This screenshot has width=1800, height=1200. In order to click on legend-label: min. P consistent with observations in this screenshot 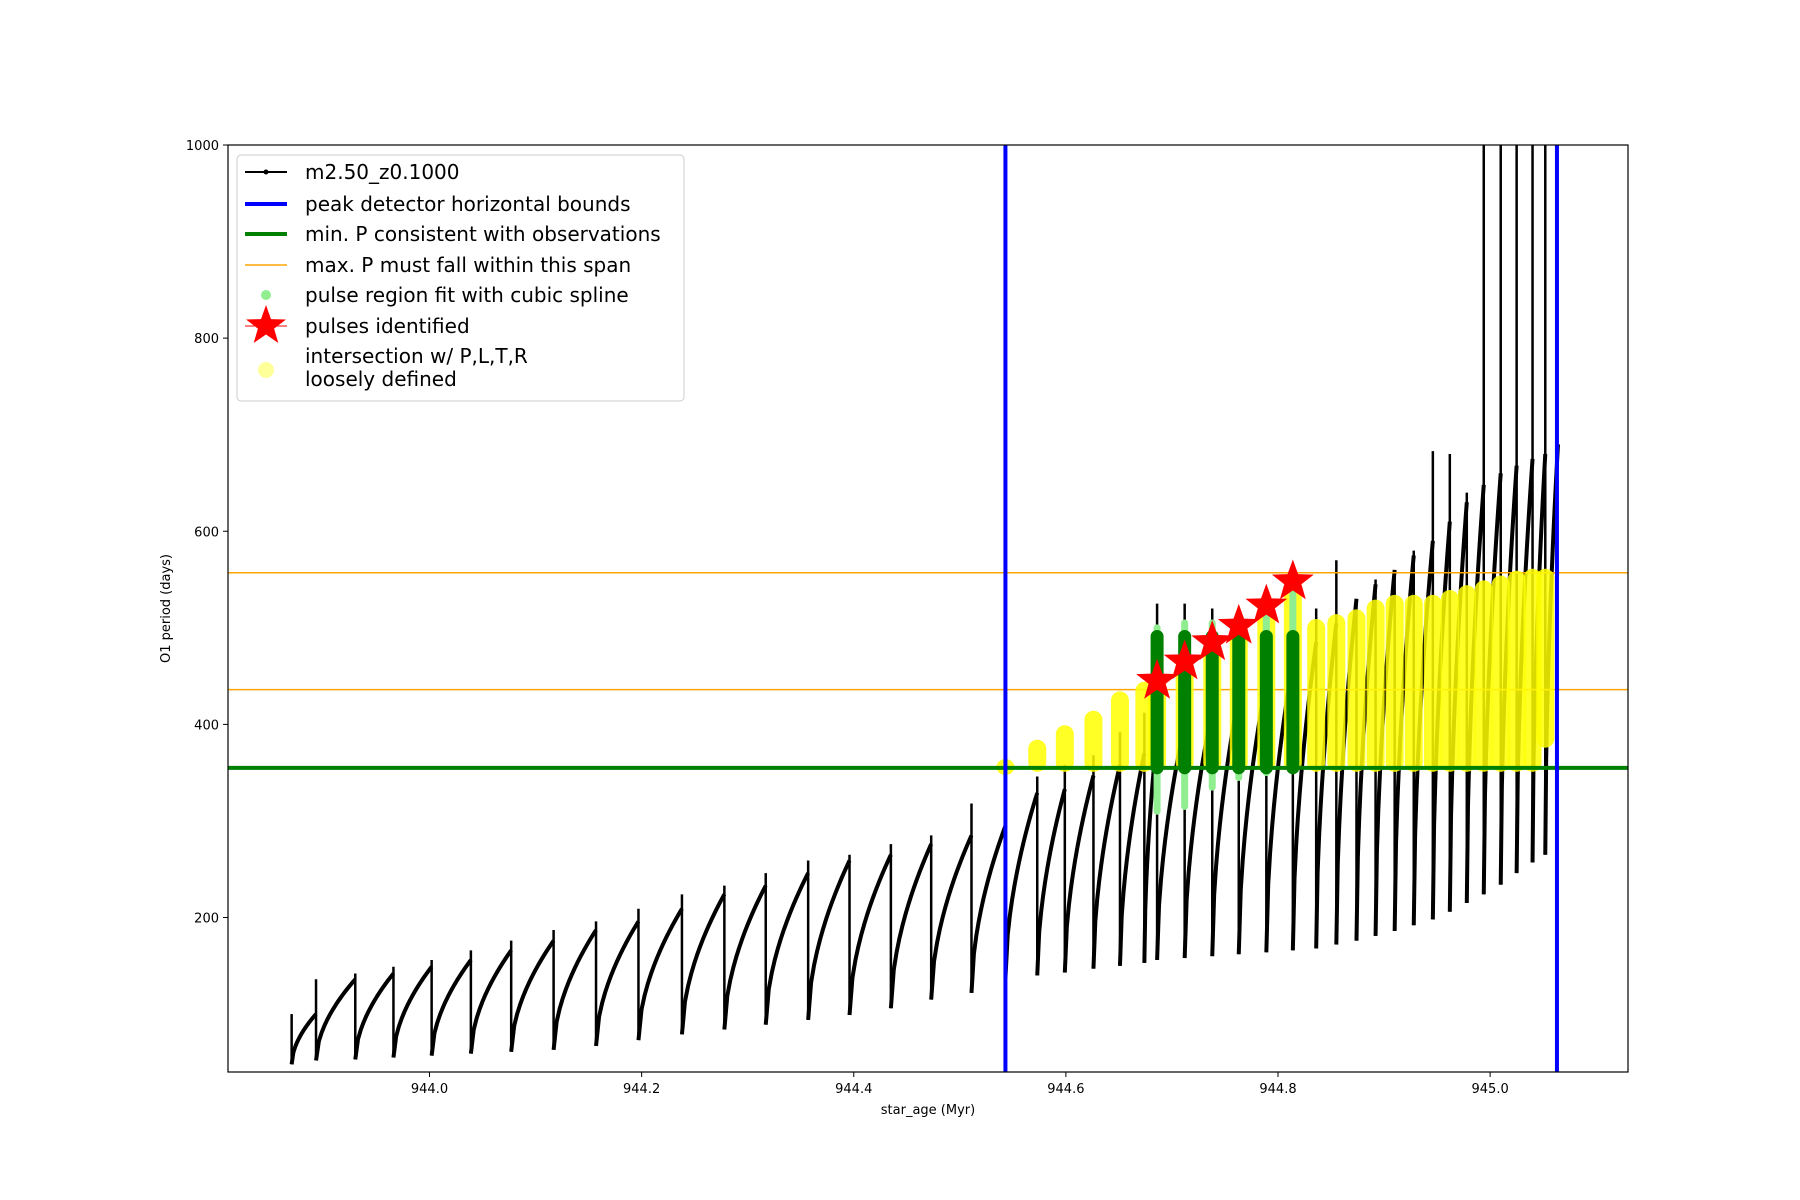, I will do `click(483, 234)`.